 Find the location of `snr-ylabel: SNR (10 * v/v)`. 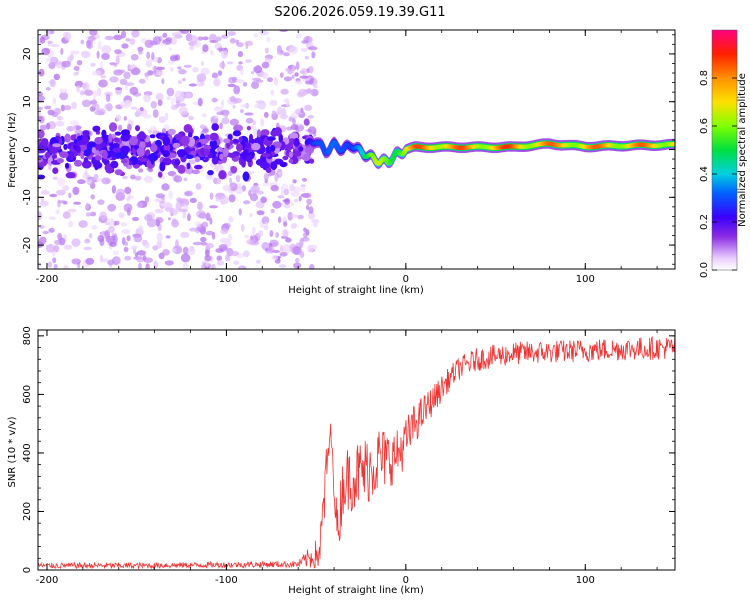

snr-ylabel: SNR (10 * v/v) is located at coordinates (12, 451).